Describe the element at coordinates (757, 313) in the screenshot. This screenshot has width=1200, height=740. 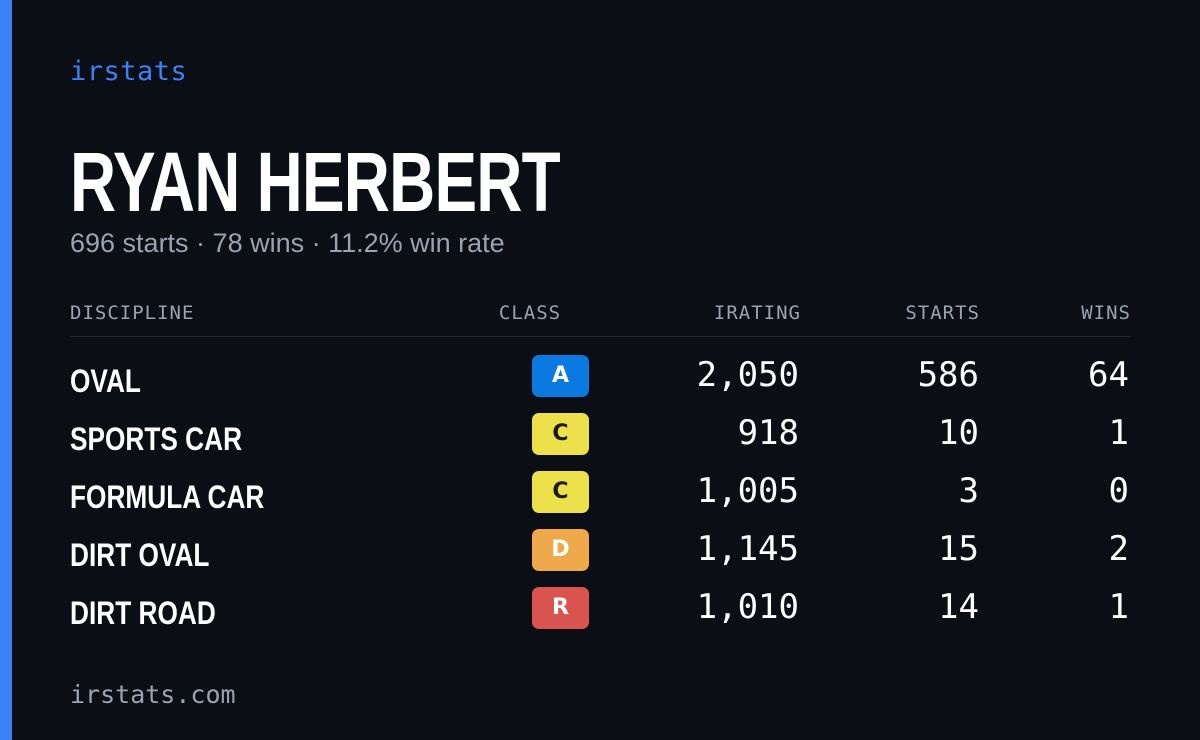
I see `header-irating: IRATING` at that location.